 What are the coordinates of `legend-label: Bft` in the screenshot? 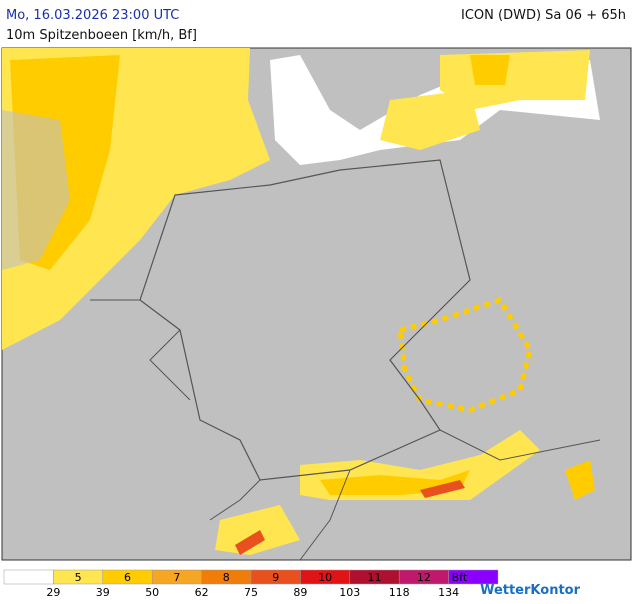 It's located at (460, 577).